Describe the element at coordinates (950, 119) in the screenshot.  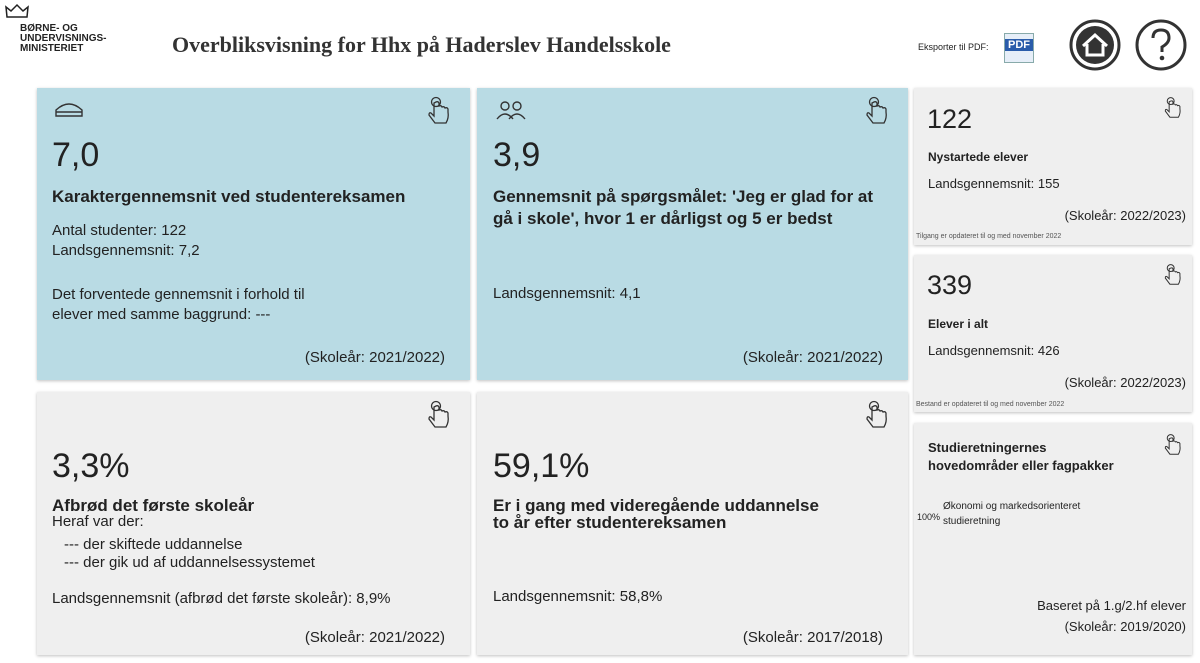
I see `kpi-value: 122` at that location.